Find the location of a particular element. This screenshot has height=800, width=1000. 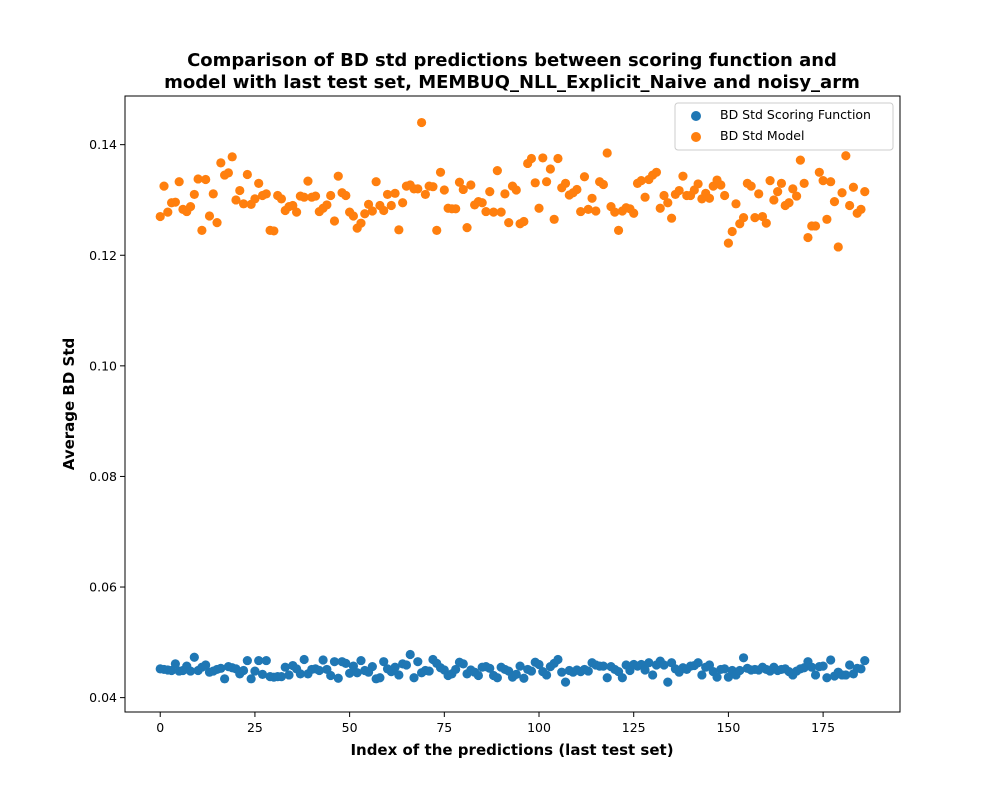

y-tick-label: 0.14 is located at coordinates (103, 144).